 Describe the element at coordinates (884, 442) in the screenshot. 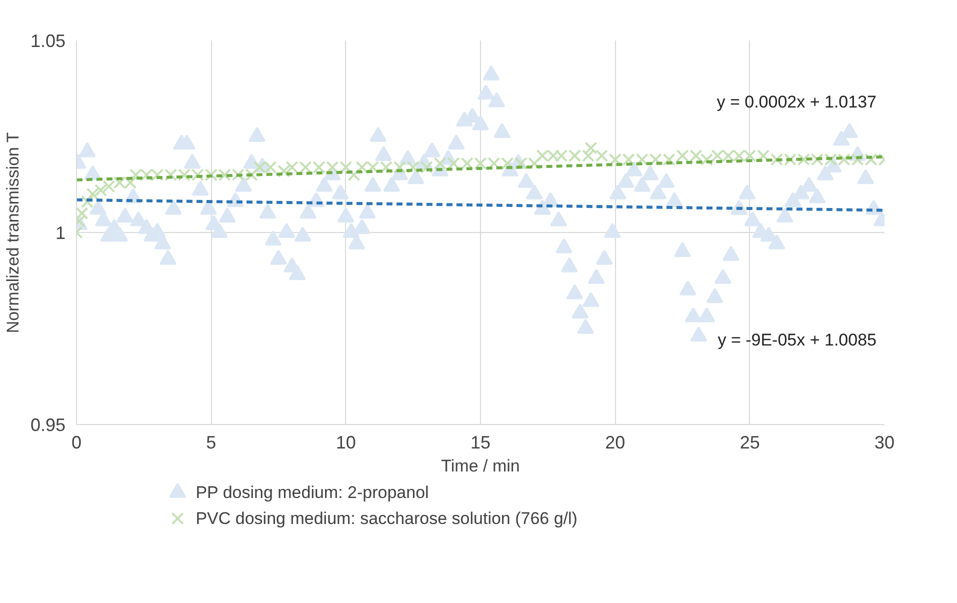

I see `x-tick-label: 30` at that location.